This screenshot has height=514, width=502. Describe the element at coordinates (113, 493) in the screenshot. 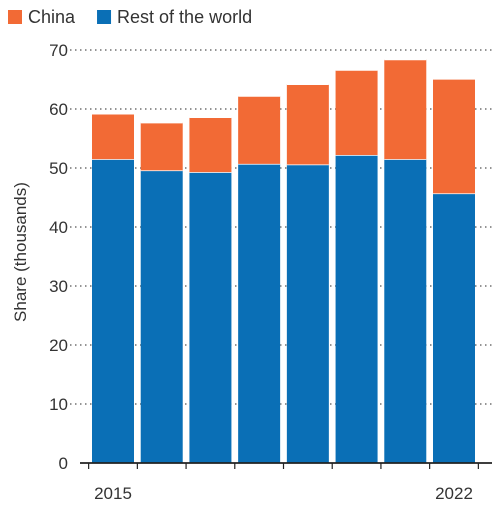

I see `x-tick-label: 2015` at that location.